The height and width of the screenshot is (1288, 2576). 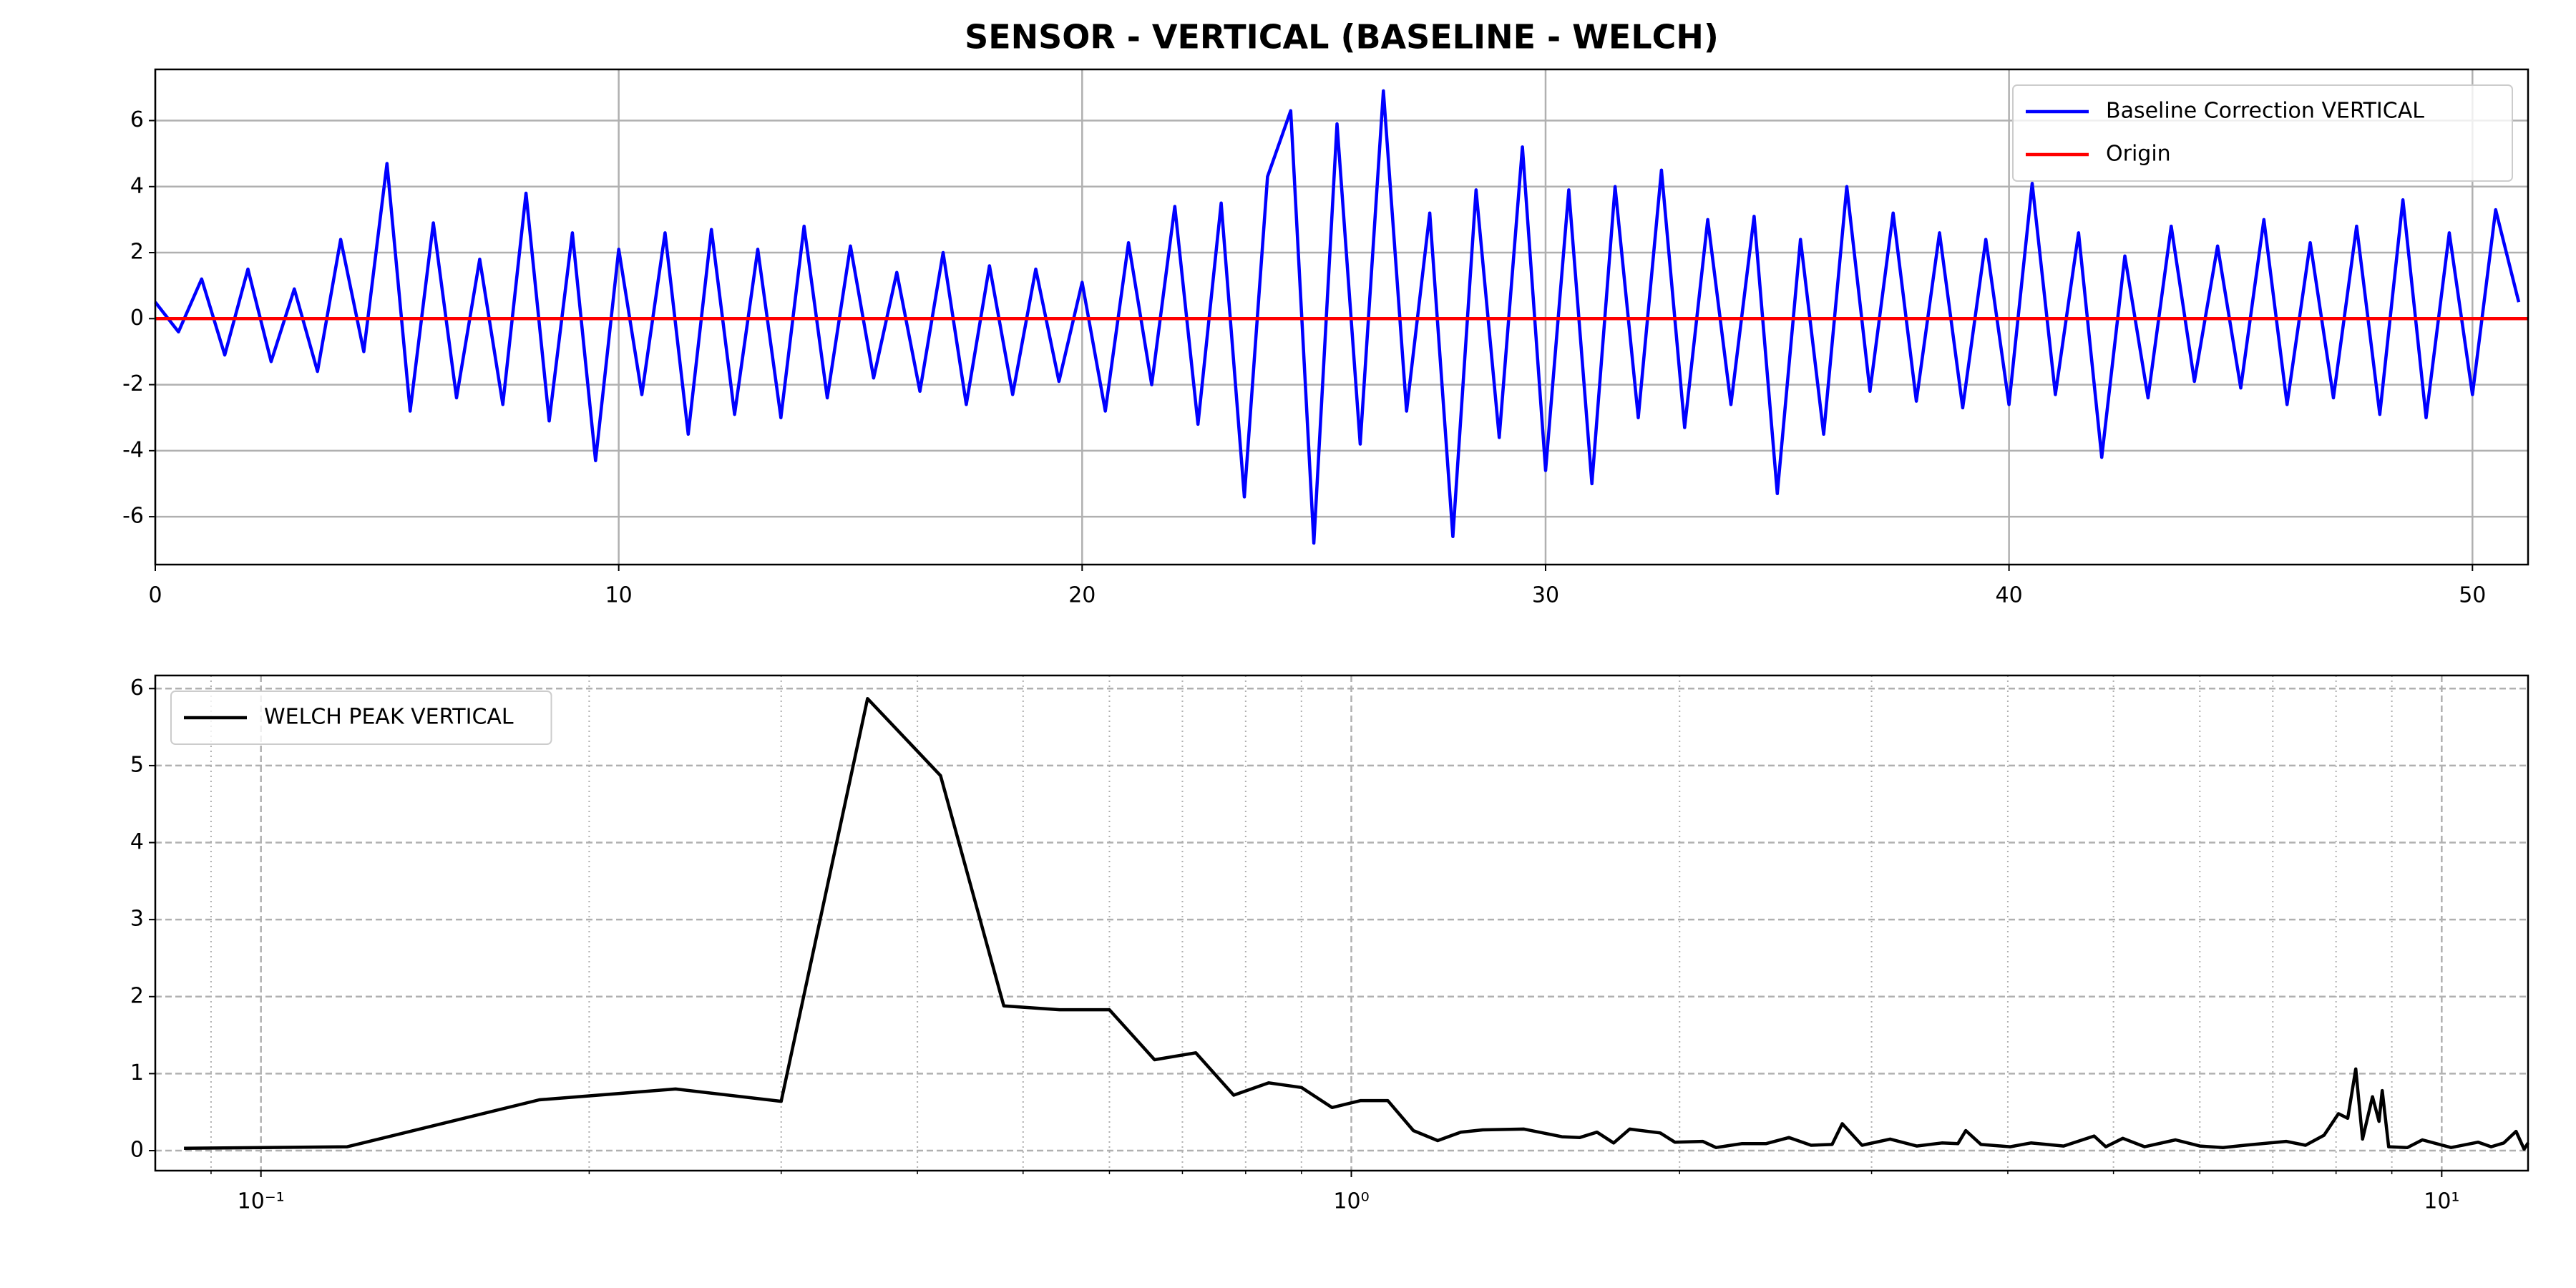 I want to click on y-tick-label: -4, so click(x=133, y=449).